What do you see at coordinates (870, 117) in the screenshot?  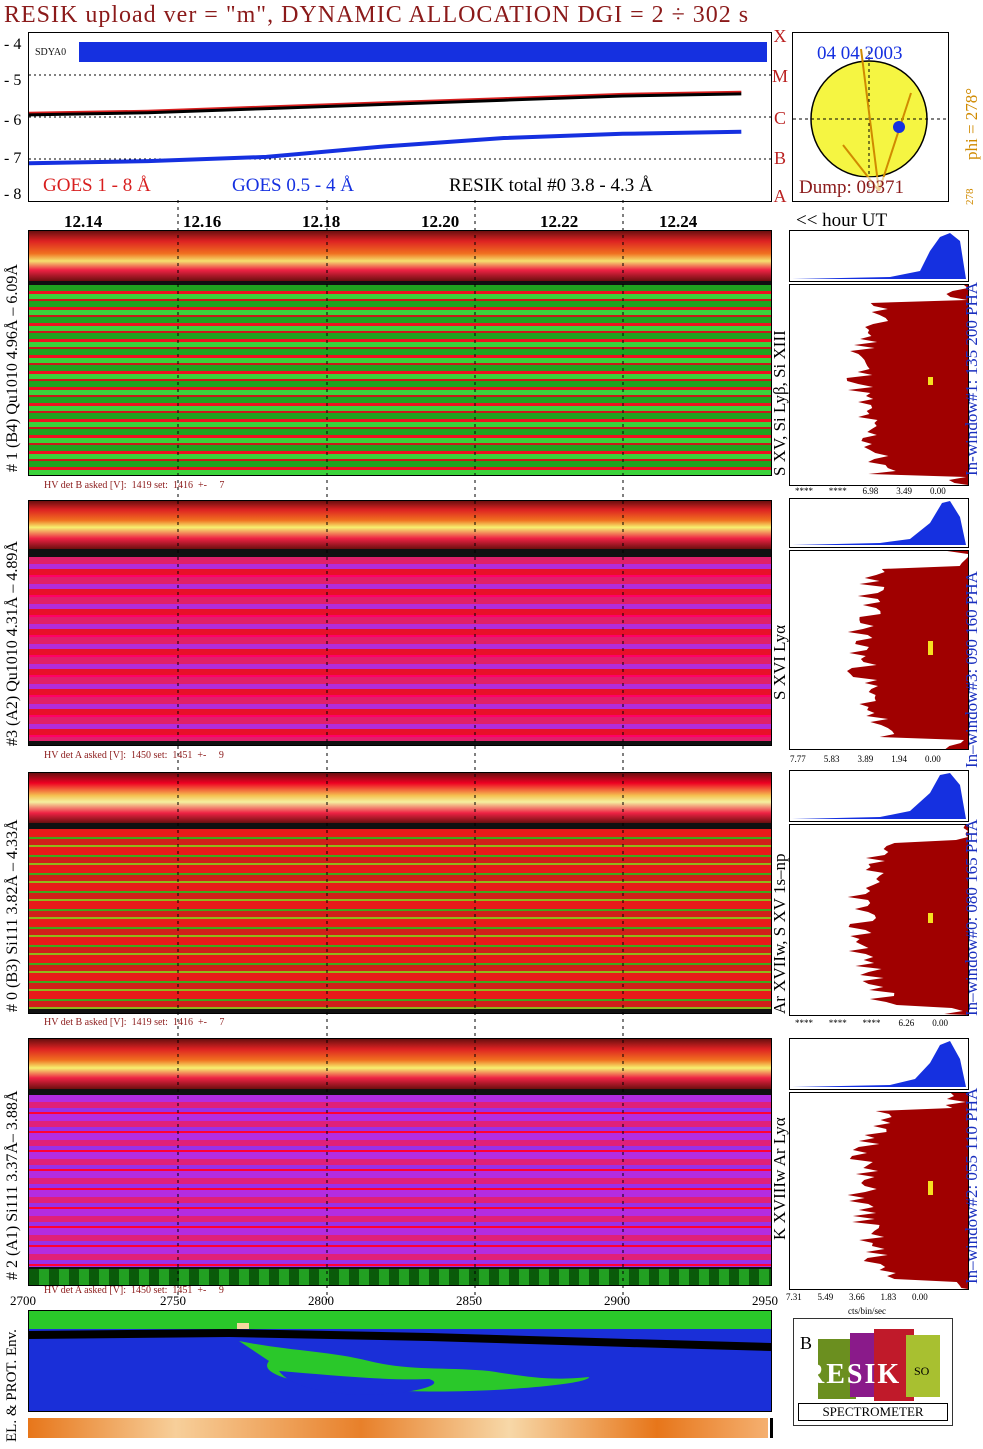 I see `sun-disk-box: 04 04 2003 Dump: 09371` at bounding box center [870, 117].